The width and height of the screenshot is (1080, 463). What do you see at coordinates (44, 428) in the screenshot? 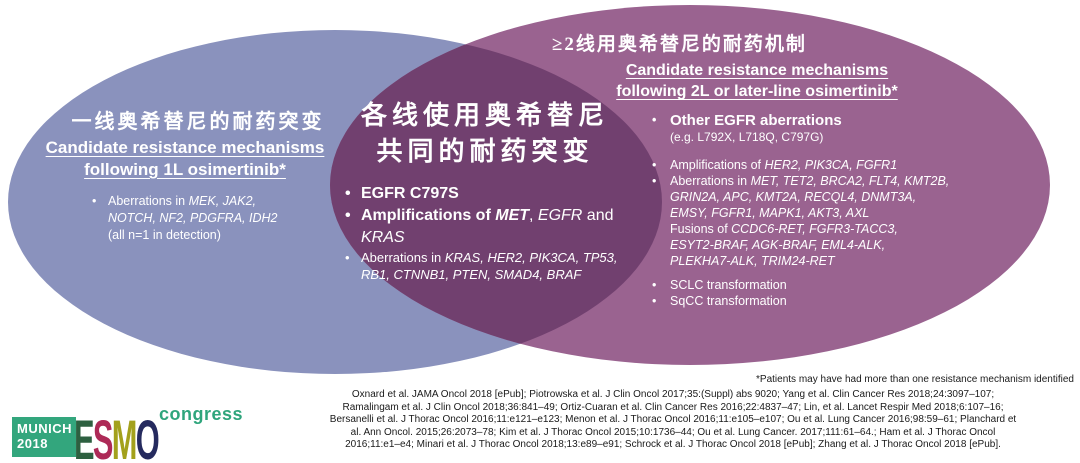
I see `logo-city: MUNICH` at bounding box center [44, 428].